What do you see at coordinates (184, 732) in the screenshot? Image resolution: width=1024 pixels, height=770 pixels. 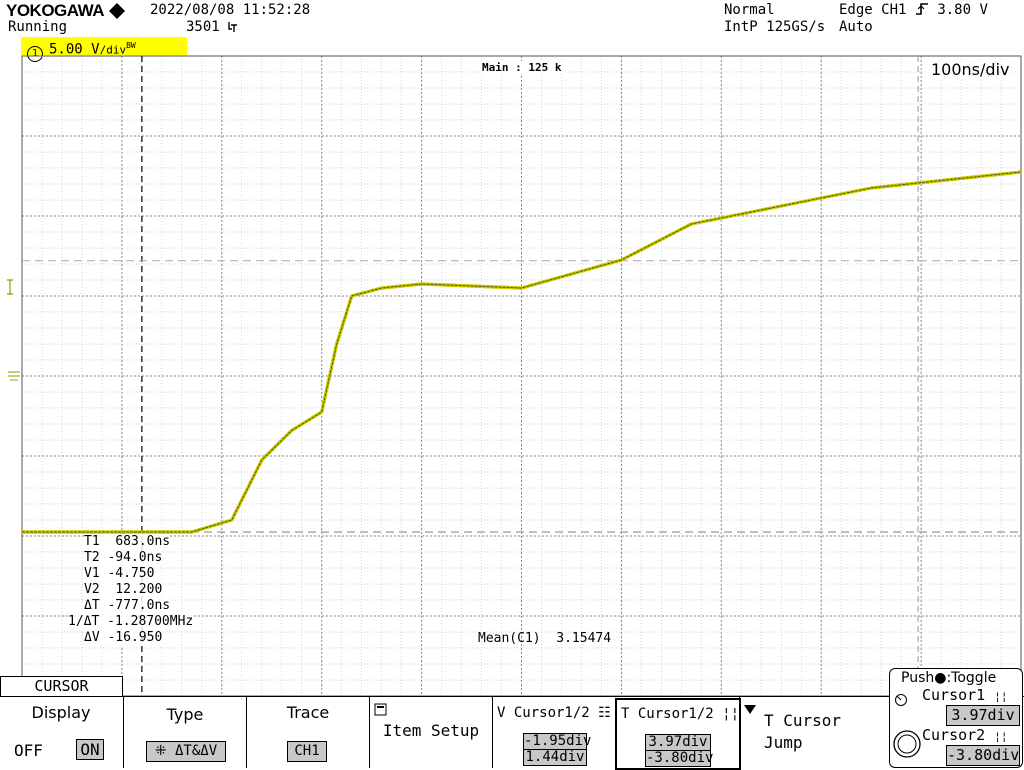 I see `type-softkey: Type ⁜ ΔT&ΔV` at bounding box center [184, 732].